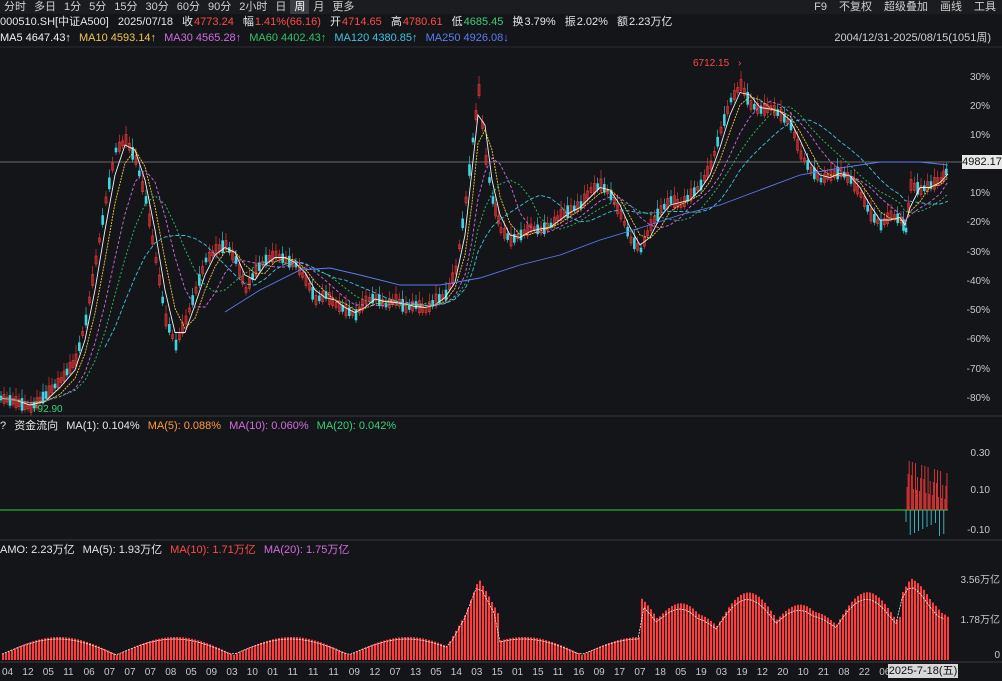  What do you see at coordinates (253, 7) in the screenshot?
I see `tab-8: 2小时` at bounding box center [253, 7].